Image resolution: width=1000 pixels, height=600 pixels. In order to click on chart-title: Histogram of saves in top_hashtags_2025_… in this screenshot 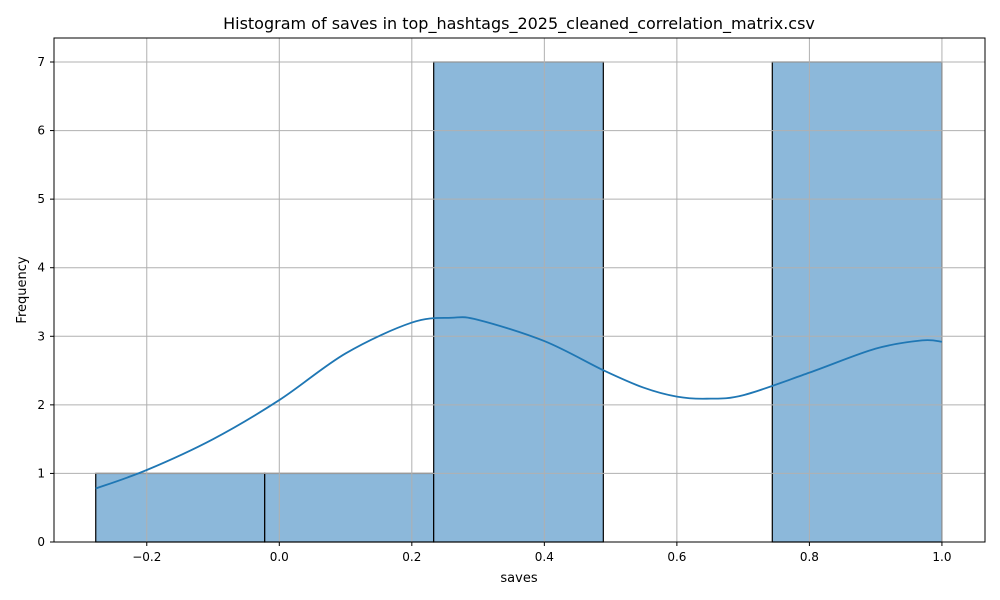, I will do `click(519, 24)`.